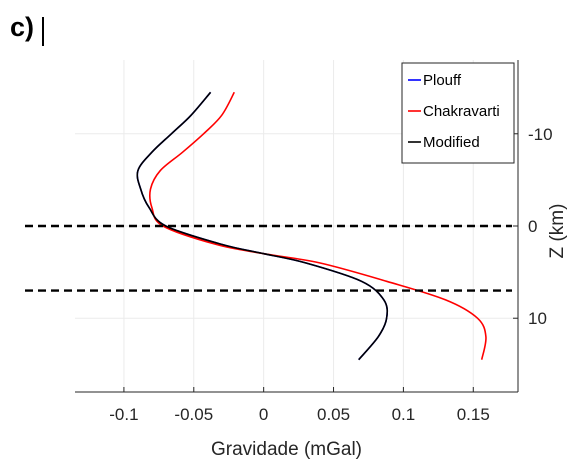 The height and width of the screenshot is (467, 570). I want to click on legend-label-chakravarti: Chakravarti, so click(461, 111).